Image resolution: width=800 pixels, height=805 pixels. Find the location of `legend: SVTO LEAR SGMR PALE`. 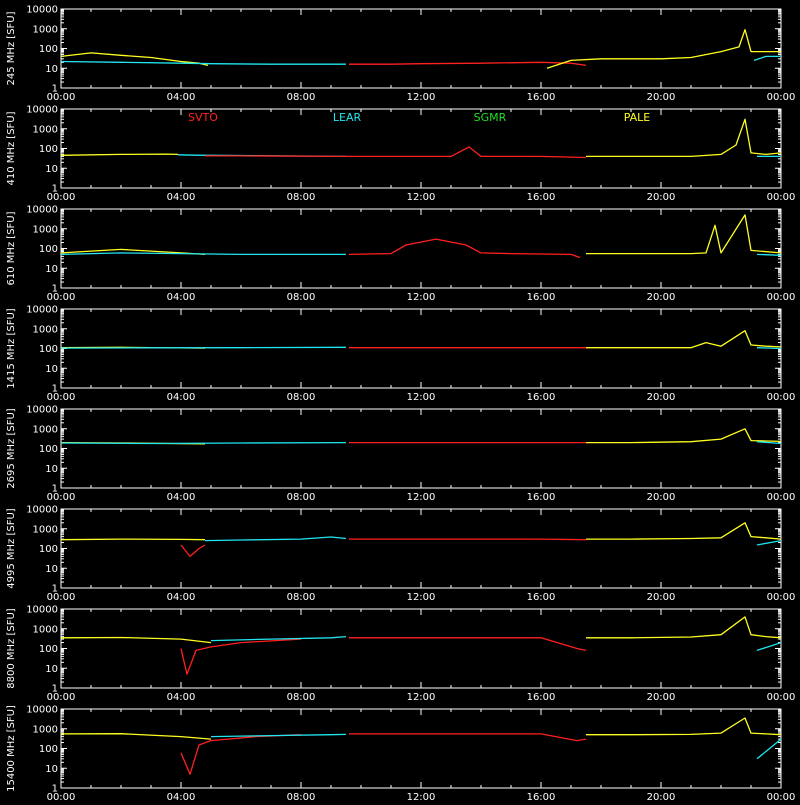

legend: SVTO LEAR SGMR PALE is located at coordinates (419, 117).